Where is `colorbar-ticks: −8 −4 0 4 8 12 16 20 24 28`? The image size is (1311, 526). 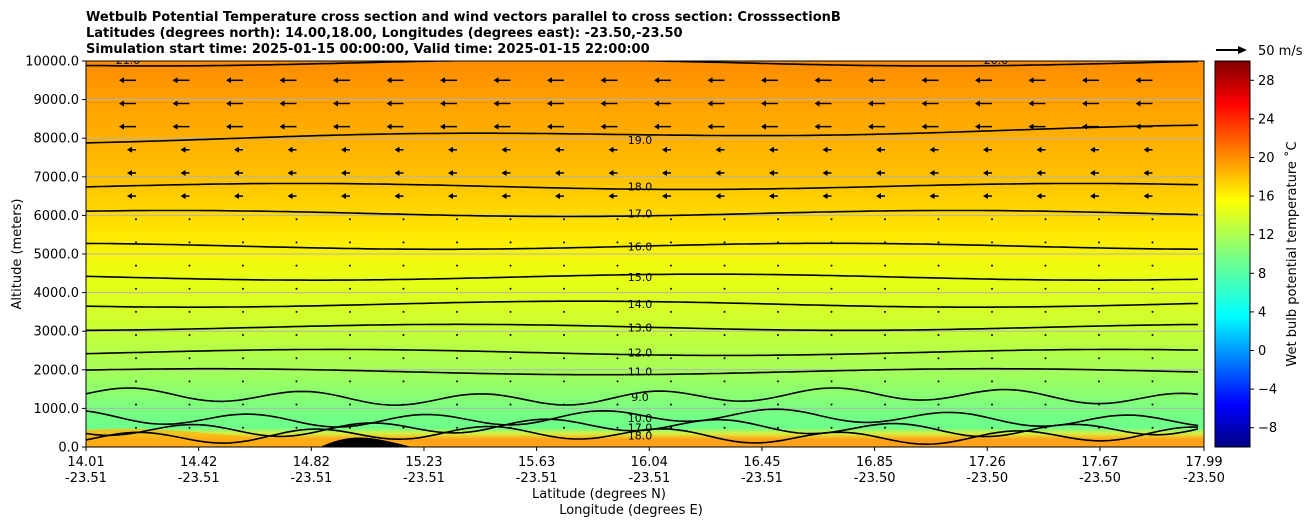
colorbar-ticks: −8 −4 0 4 8 12 16 20 24 28 is located at coordinates (1263, 255).